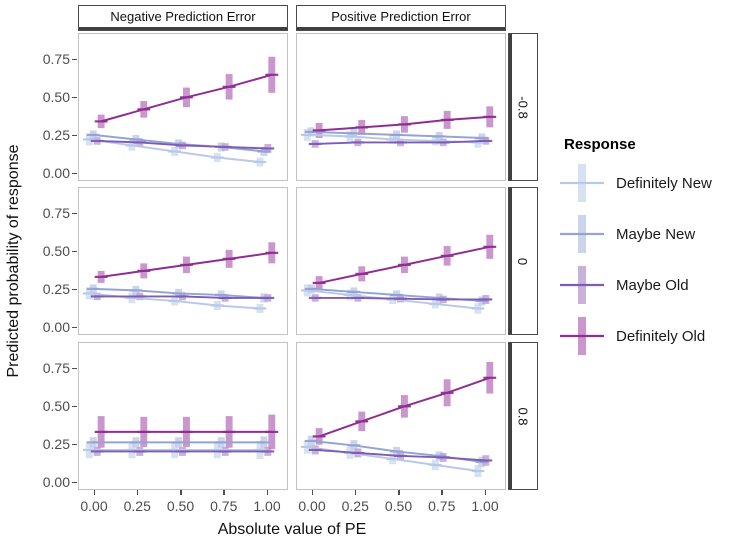 The width and height of the screenshot is (756, 549). Describe the element at coordinates (661, 336) in the screenshot. I see `legend-label: Definitely Old` at that location.